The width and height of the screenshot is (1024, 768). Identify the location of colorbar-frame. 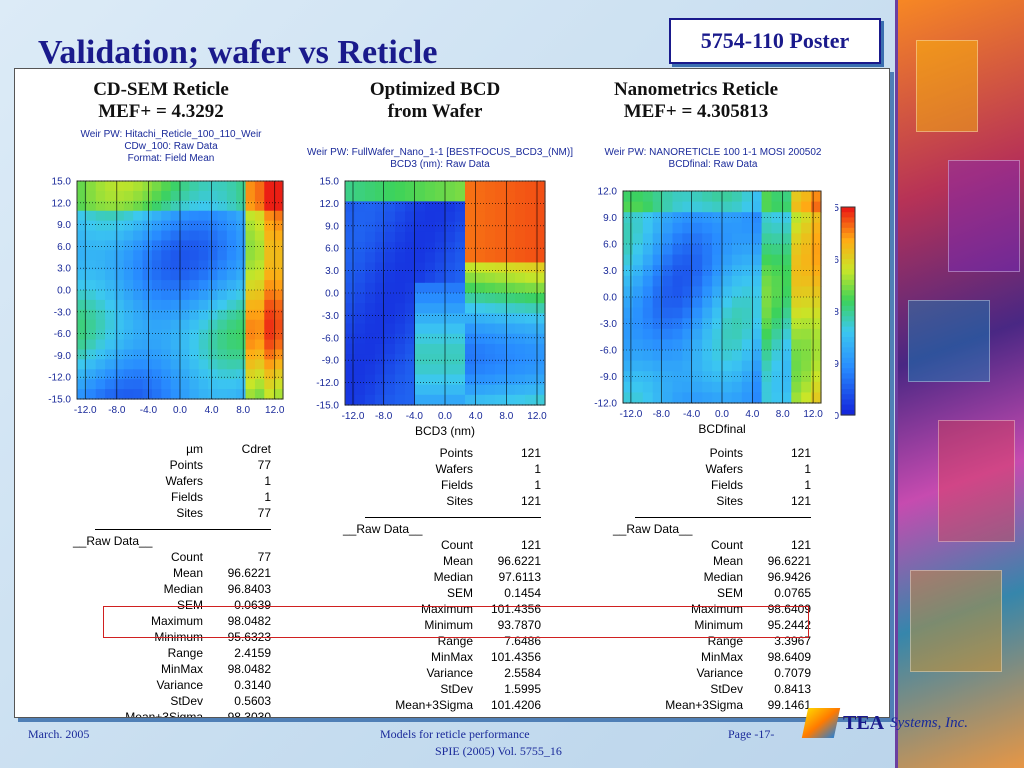
(848, 311).